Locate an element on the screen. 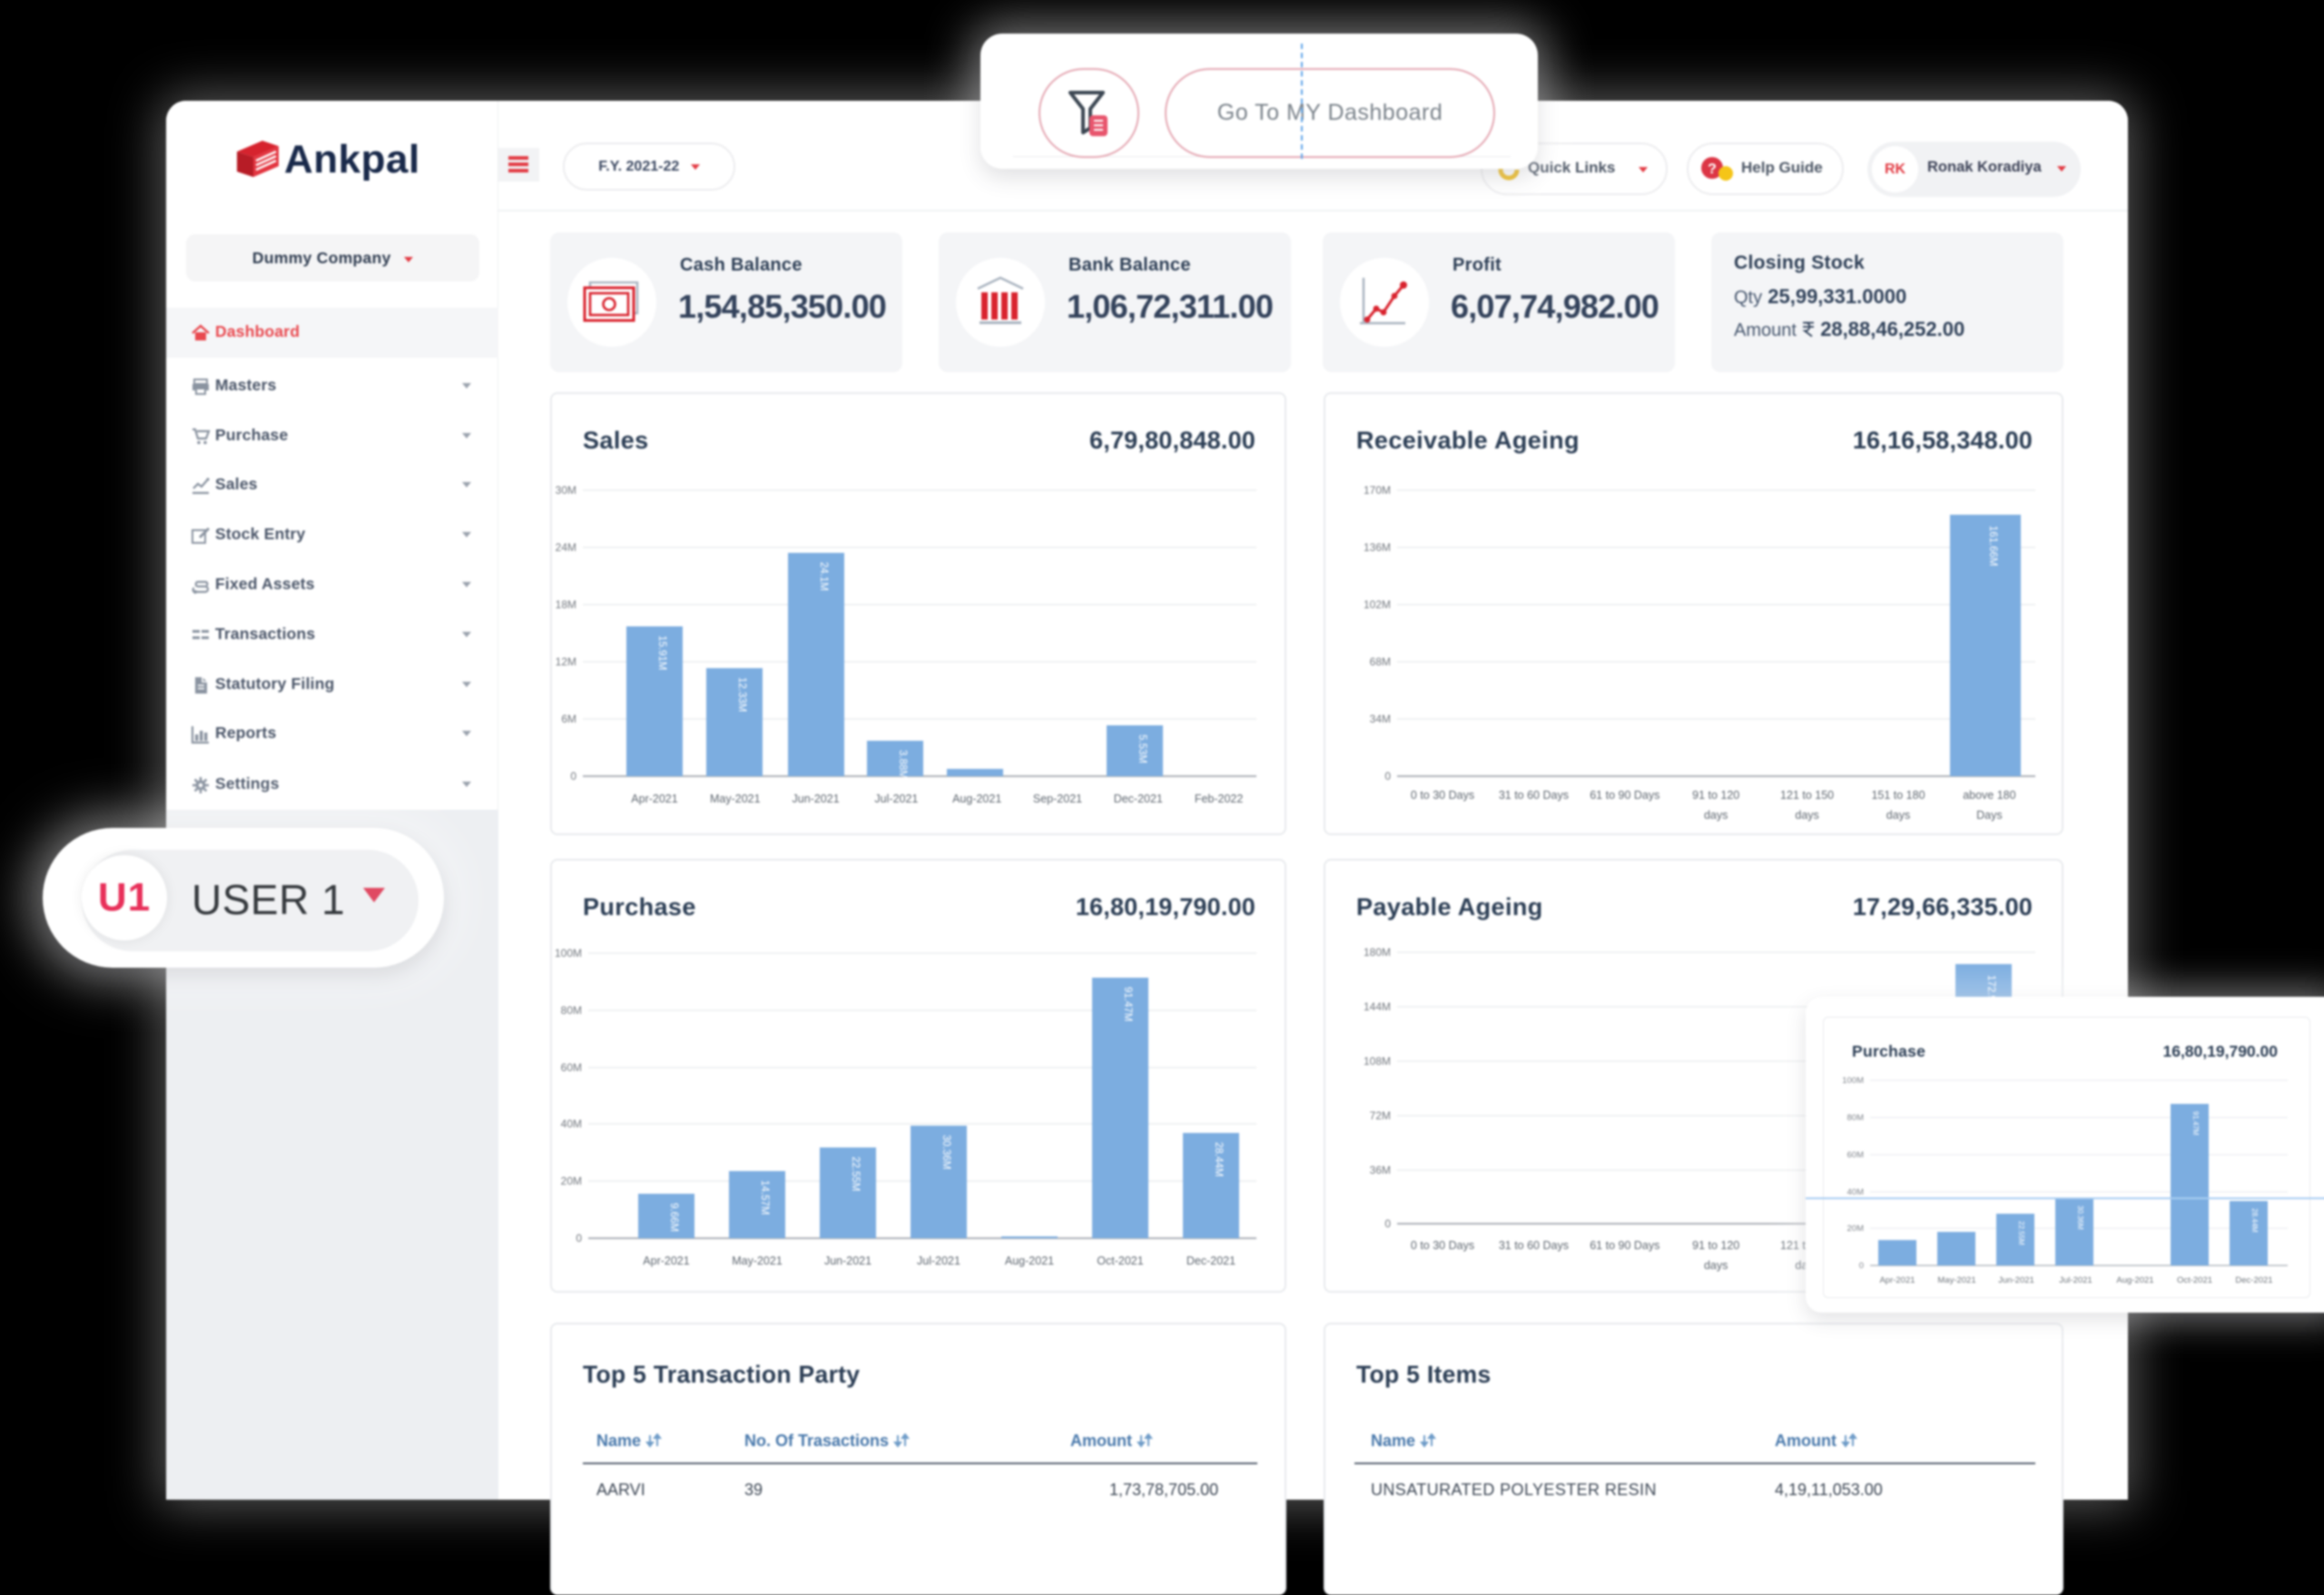  svg-text: 24.1M is located at coordinates (823, 576).